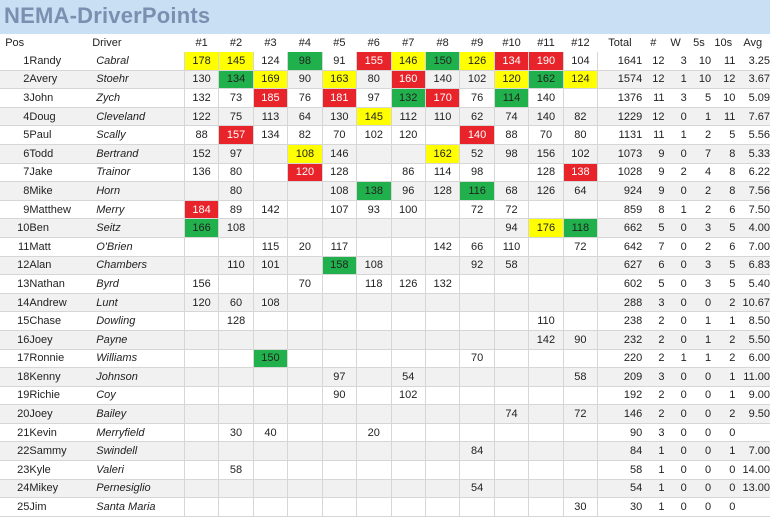 This screenshot has height=517, width=770. Describe the element at coordinates (752, 284) in the screenshot. I see `average-finish-cell: 5.40` at that location.